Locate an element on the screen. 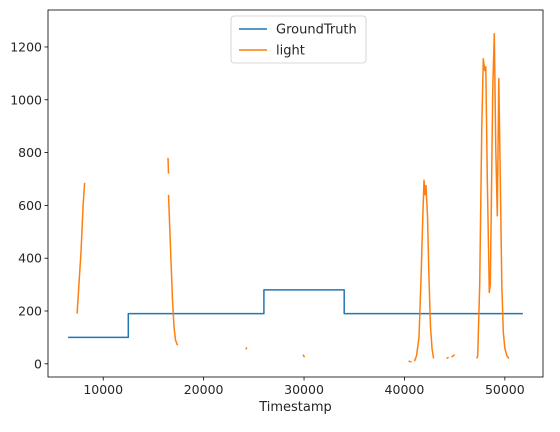  x-tick-label: 30000 is located at coordinates (304, 389).